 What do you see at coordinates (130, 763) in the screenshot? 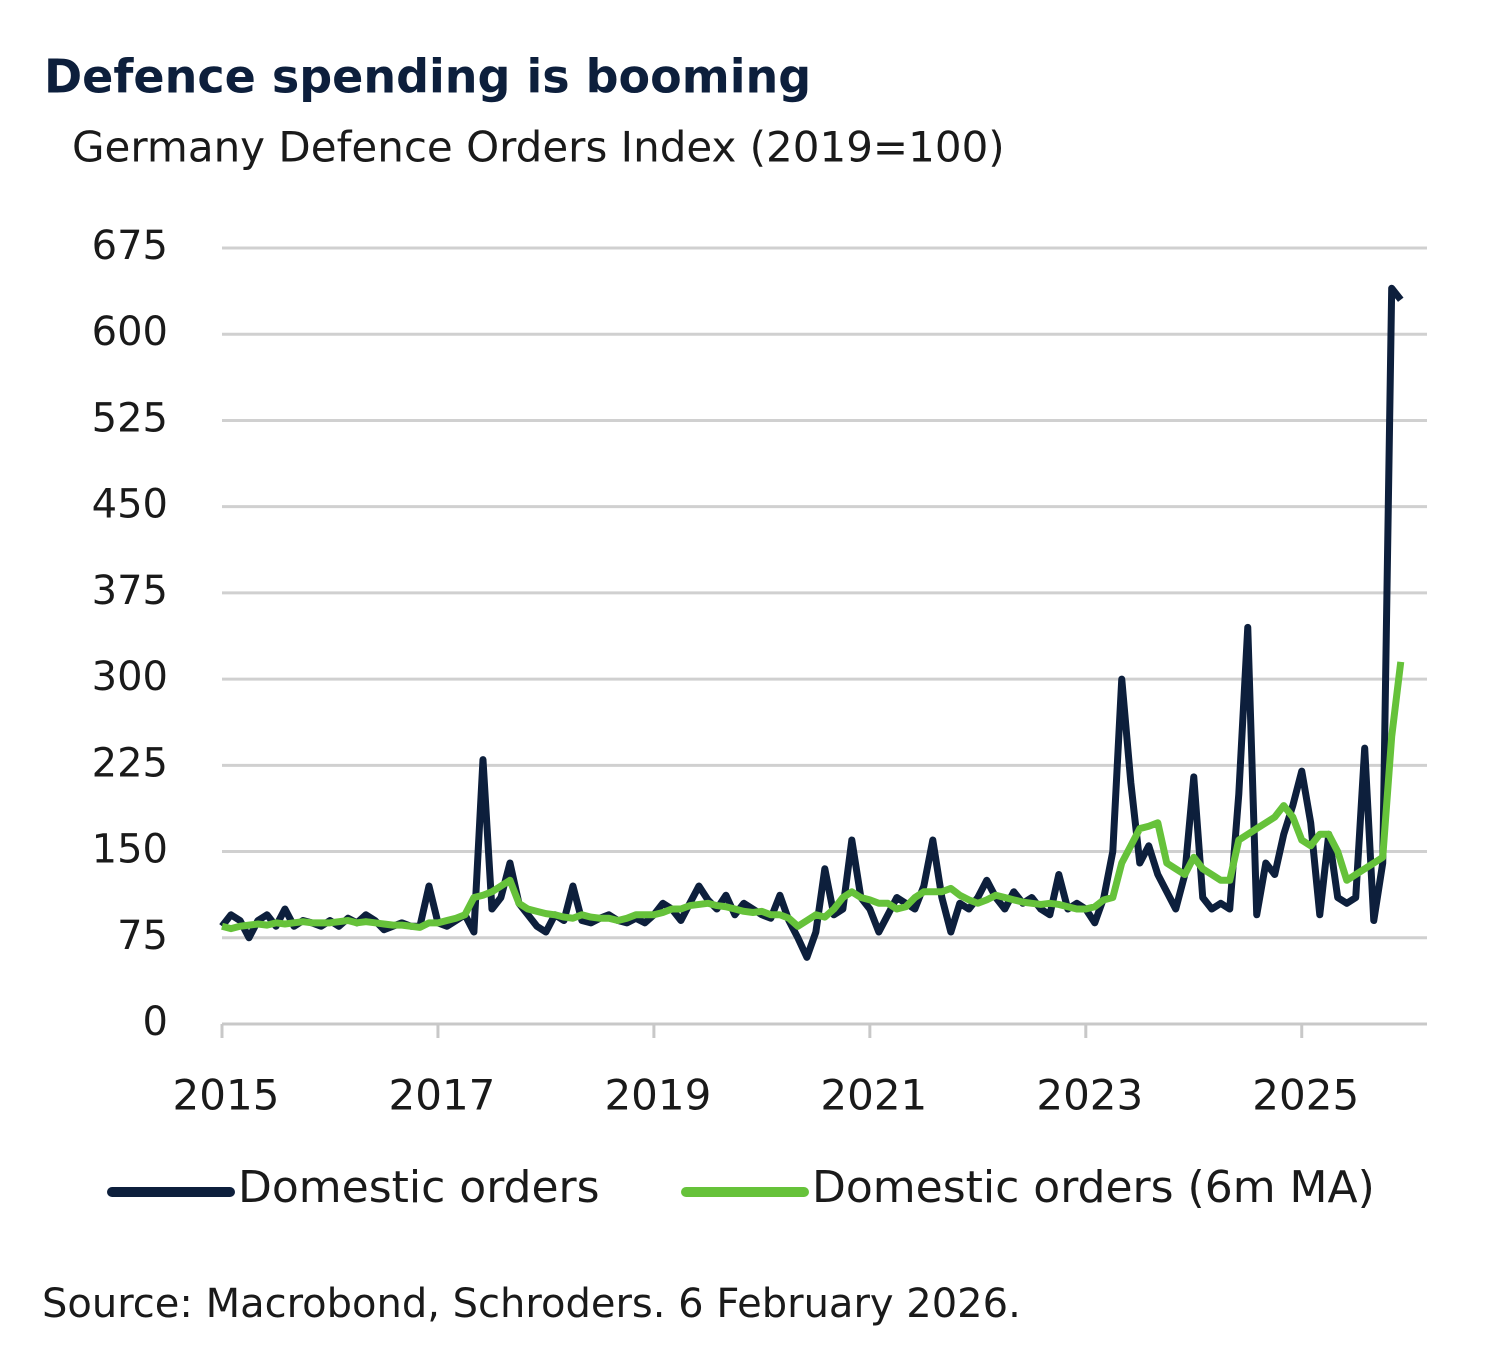
I see `y-tick-label: 225` at bounding box center [130, 763].